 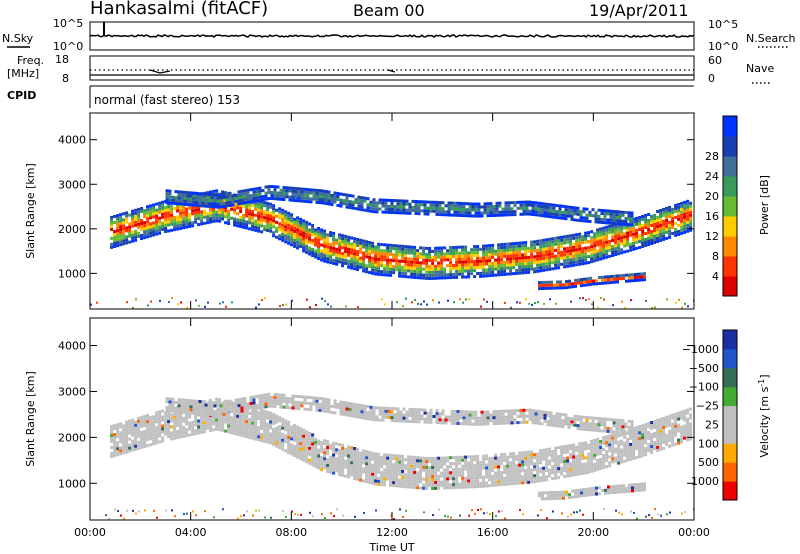 What do you see at coordinates (723, 24) in the screenshot?
I see `noise-tick-right-top: 10^5` at bounding box center [723, 24].